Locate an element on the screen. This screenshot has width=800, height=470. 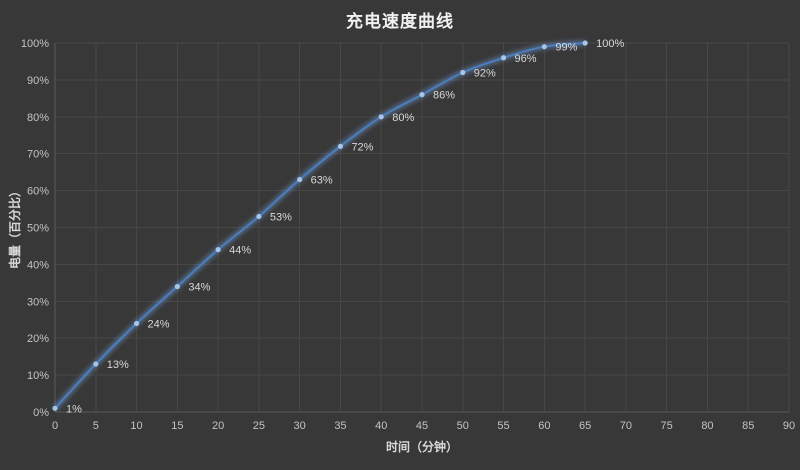
data-point-label: 92% is located at coordinates (485, 74).